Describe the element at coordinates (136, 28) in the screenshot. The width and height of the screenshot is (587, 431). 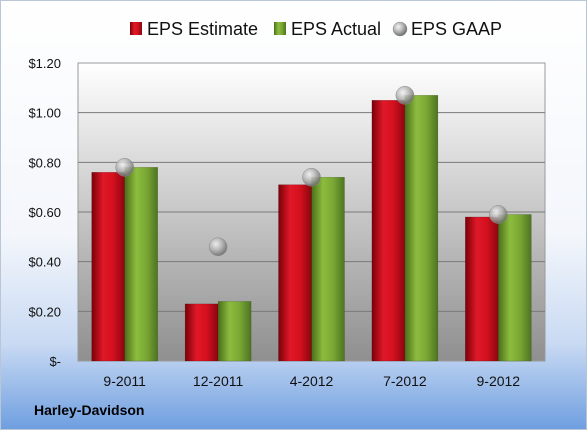
I see `legend-swatch-eps-estimate` at that location.